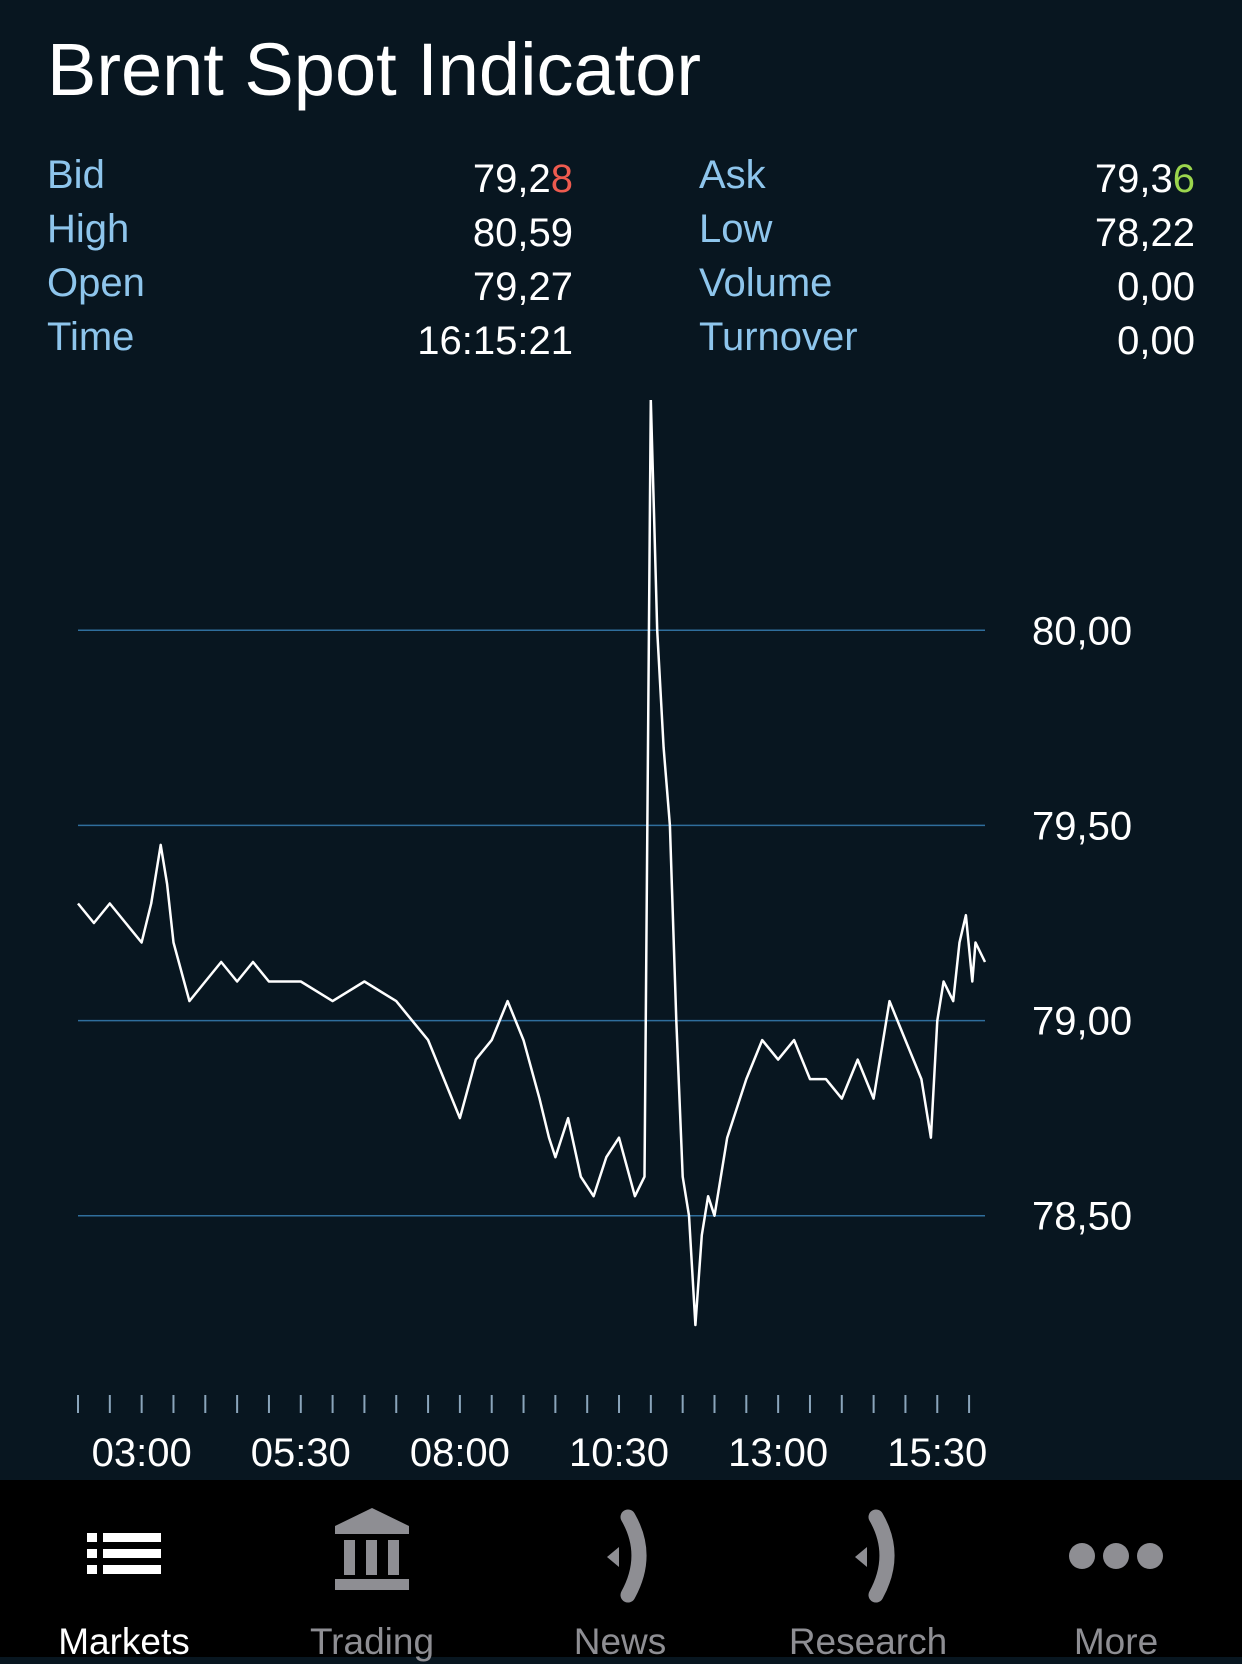  What do you see at coordinates (732, 175) in the screenshot?
I see `ask-label: Ask` at bounding box center [732, 175].